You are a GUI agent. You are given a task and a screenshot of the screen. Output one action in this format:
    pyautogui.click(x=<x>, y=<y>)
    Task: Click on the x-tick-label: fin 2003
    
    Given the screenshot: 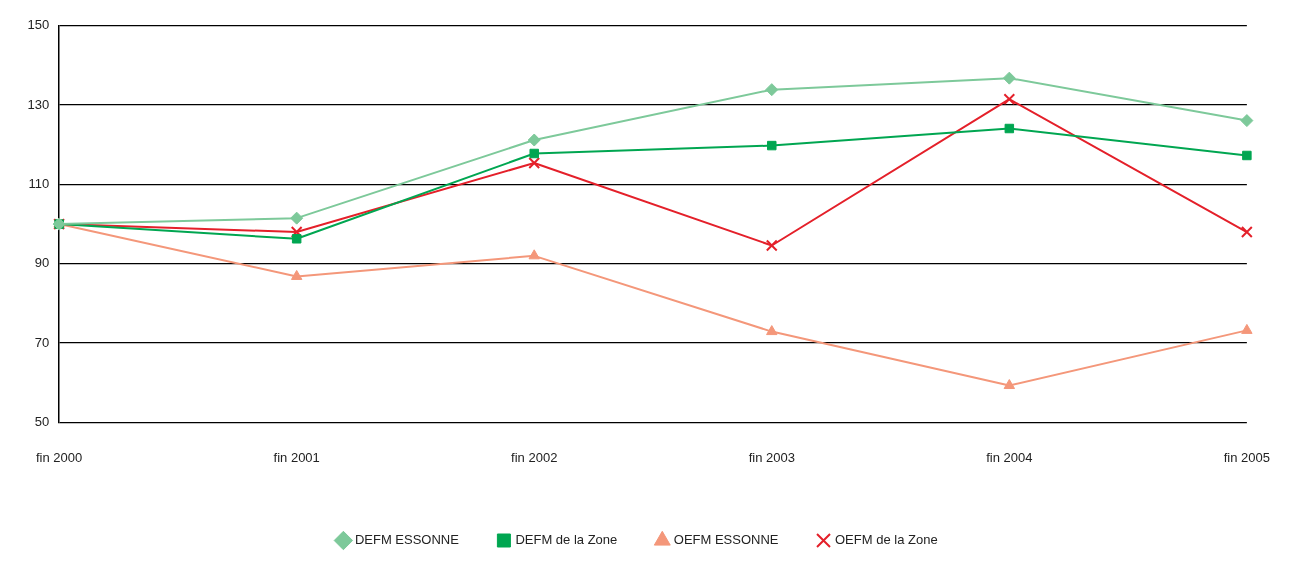 What is the action you would take?
    pyautogui.click(x=771, y=457)
    